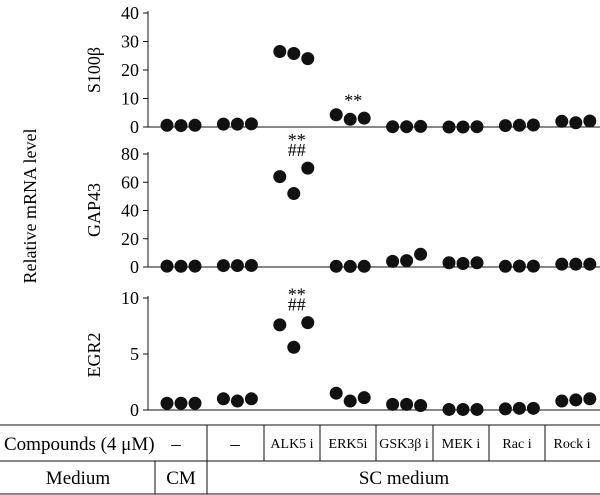  Describe the element at coordinates (130, 182) in the screenshot. I see `panel-2-ytick-label: 60` at that location.